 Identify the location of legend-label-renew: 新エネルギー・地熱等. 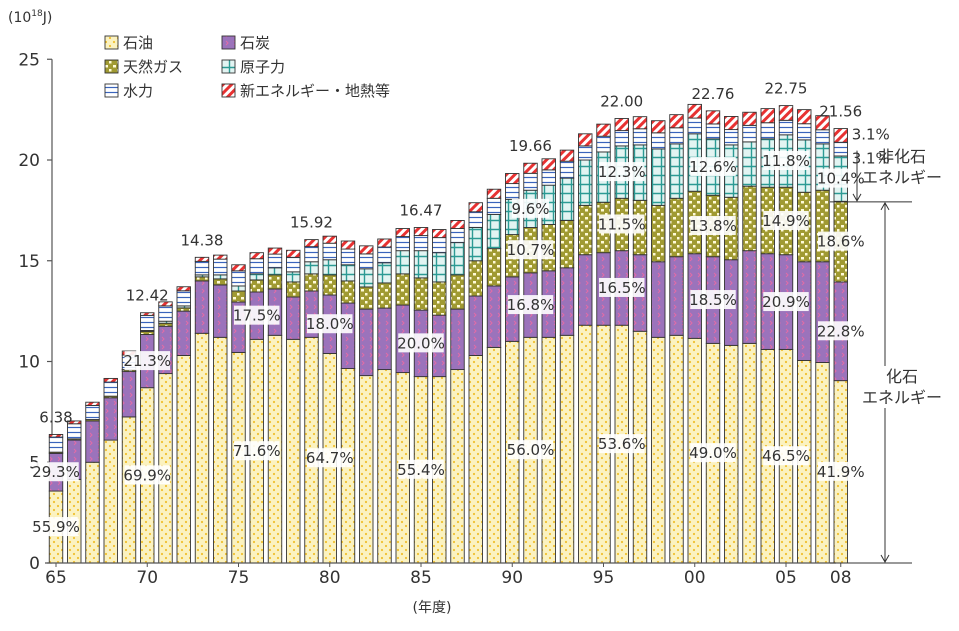
(315, 91).